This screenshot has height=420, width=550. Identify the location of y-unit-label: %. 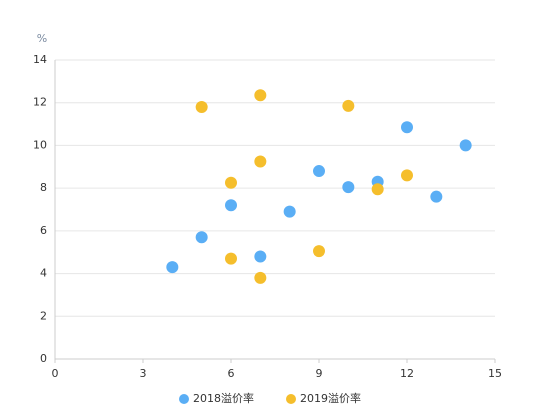
(42, 38).